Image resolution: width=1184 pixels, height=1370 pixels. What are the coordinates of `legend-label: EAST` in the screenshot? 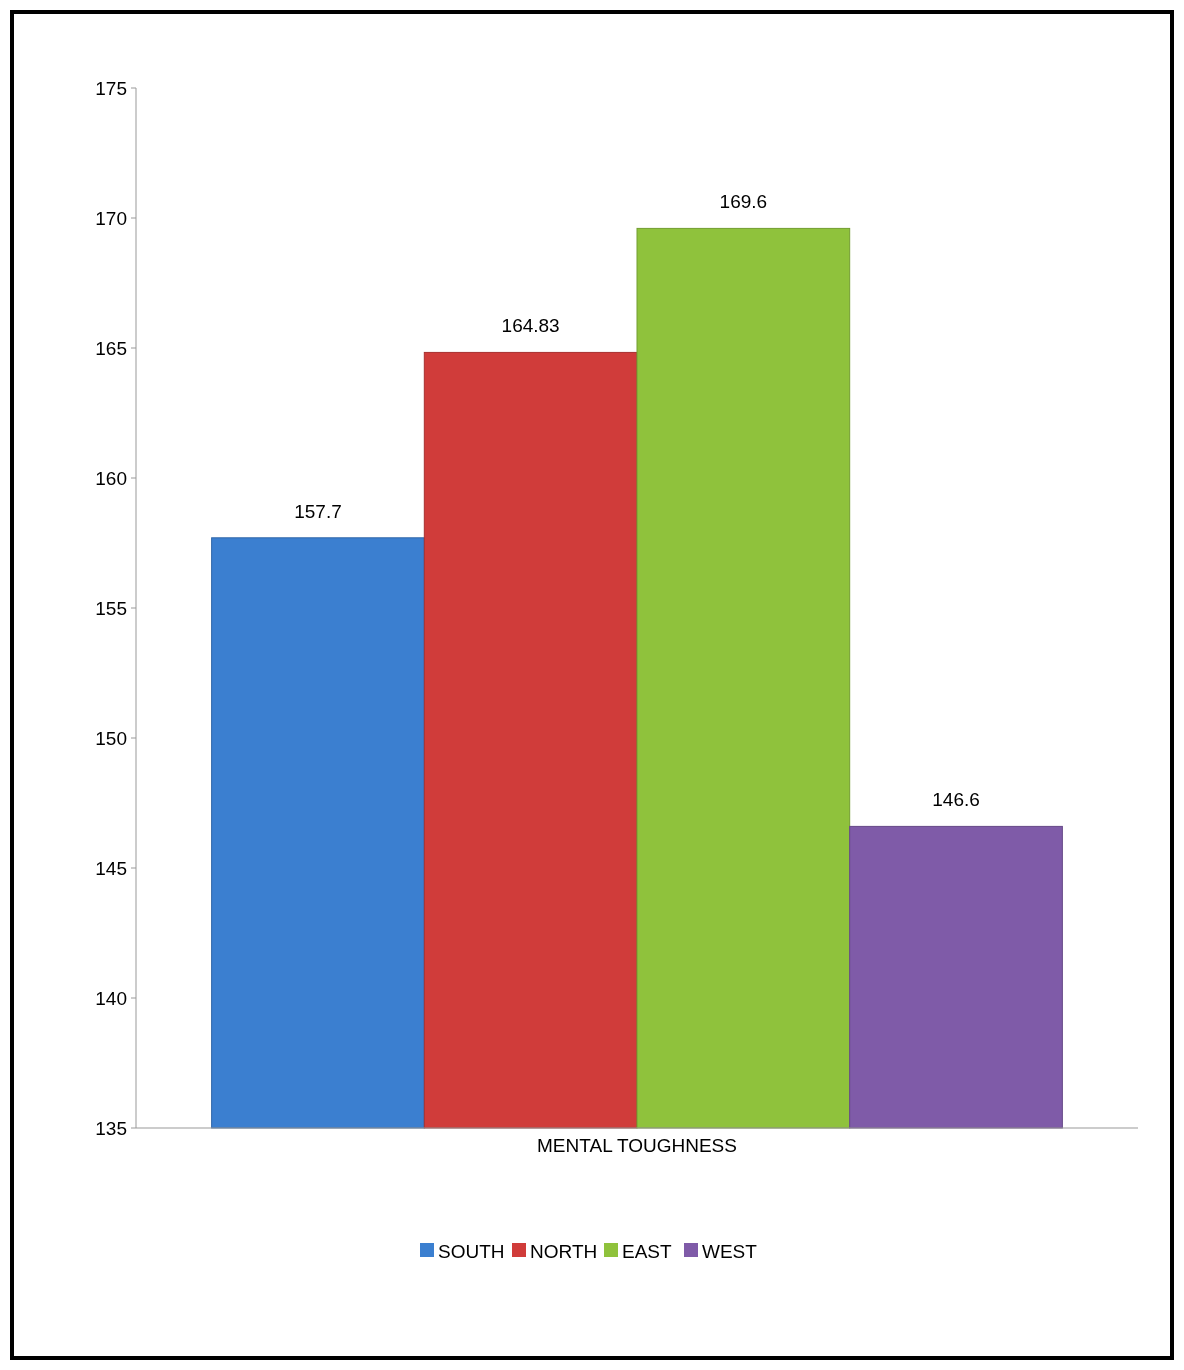 It's located at (647, 1251).